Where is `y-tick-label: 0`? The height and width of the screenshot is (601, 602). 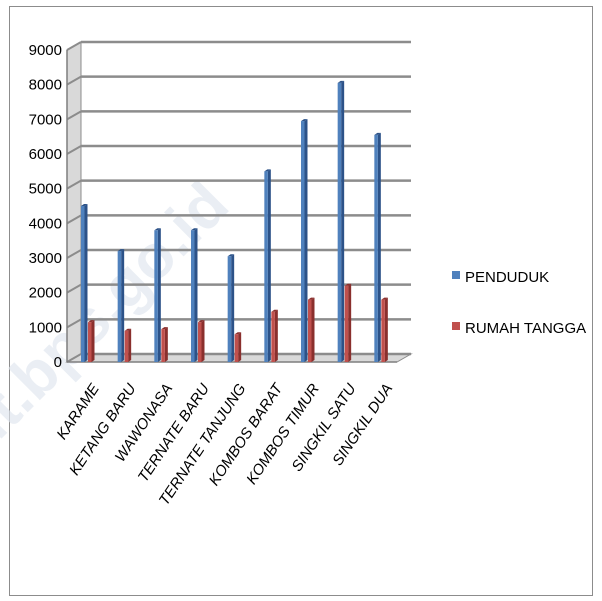
y-tick-label: 0 is located at coordinates (58, 362).